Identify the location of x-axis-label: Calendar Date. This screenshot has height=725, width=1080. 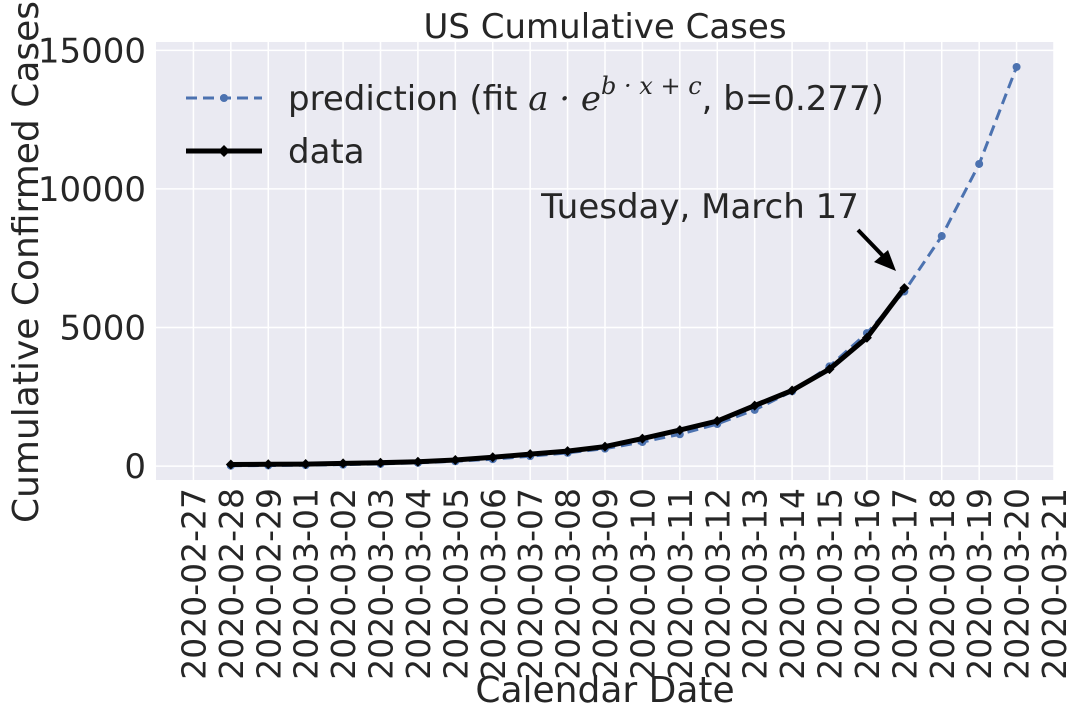
(604, 690).